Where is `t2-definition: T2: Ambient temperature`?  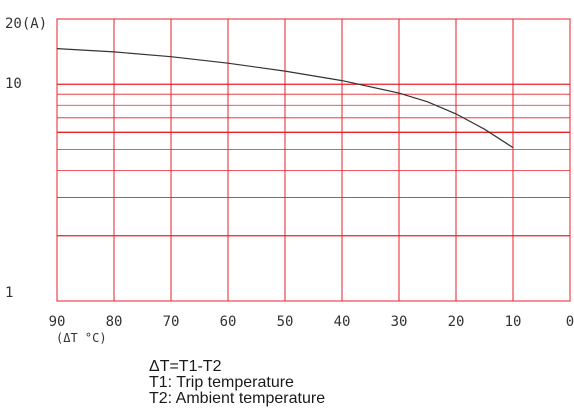 t2-definition: T2: Ambient temperature is located at coordinates (237, 398).